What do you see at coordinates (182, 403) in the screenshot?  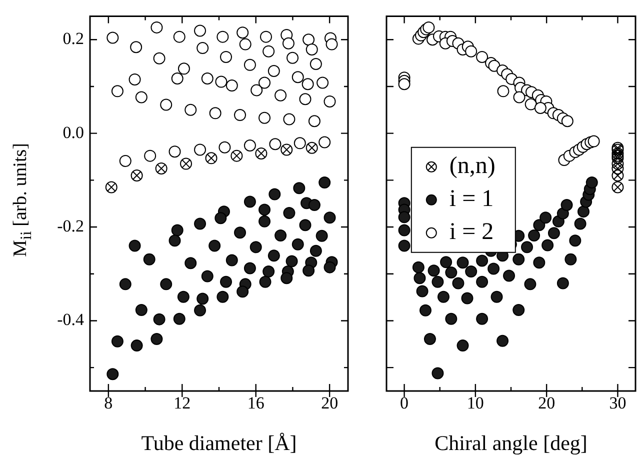 I see `x-tick-label: 12` at bounding box center [182, 403].